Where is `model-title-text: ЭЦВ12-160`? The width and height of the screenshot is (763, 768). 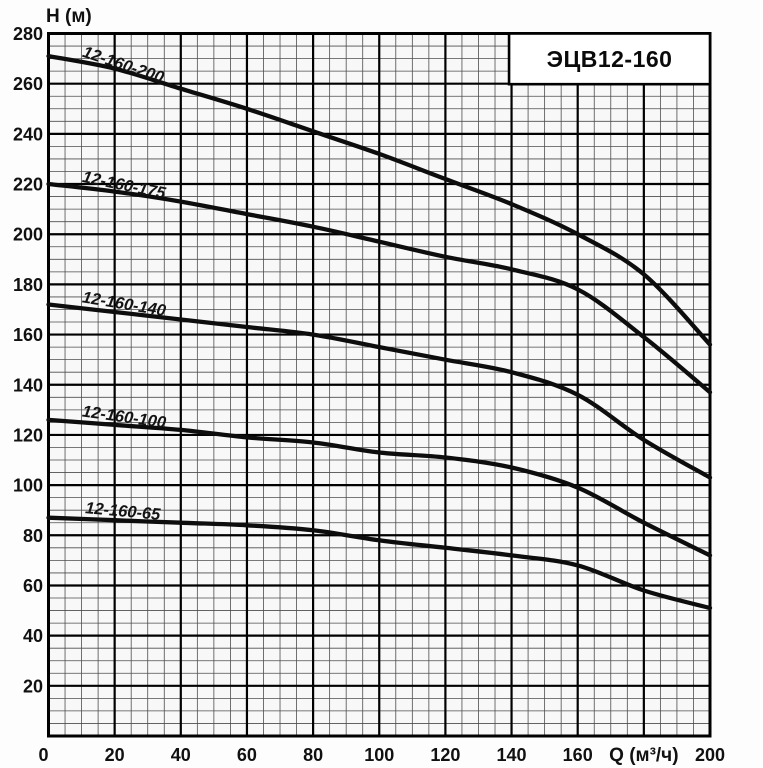
model-title-text: ЭЦВ12-160 is located at coordinates (610, 59).